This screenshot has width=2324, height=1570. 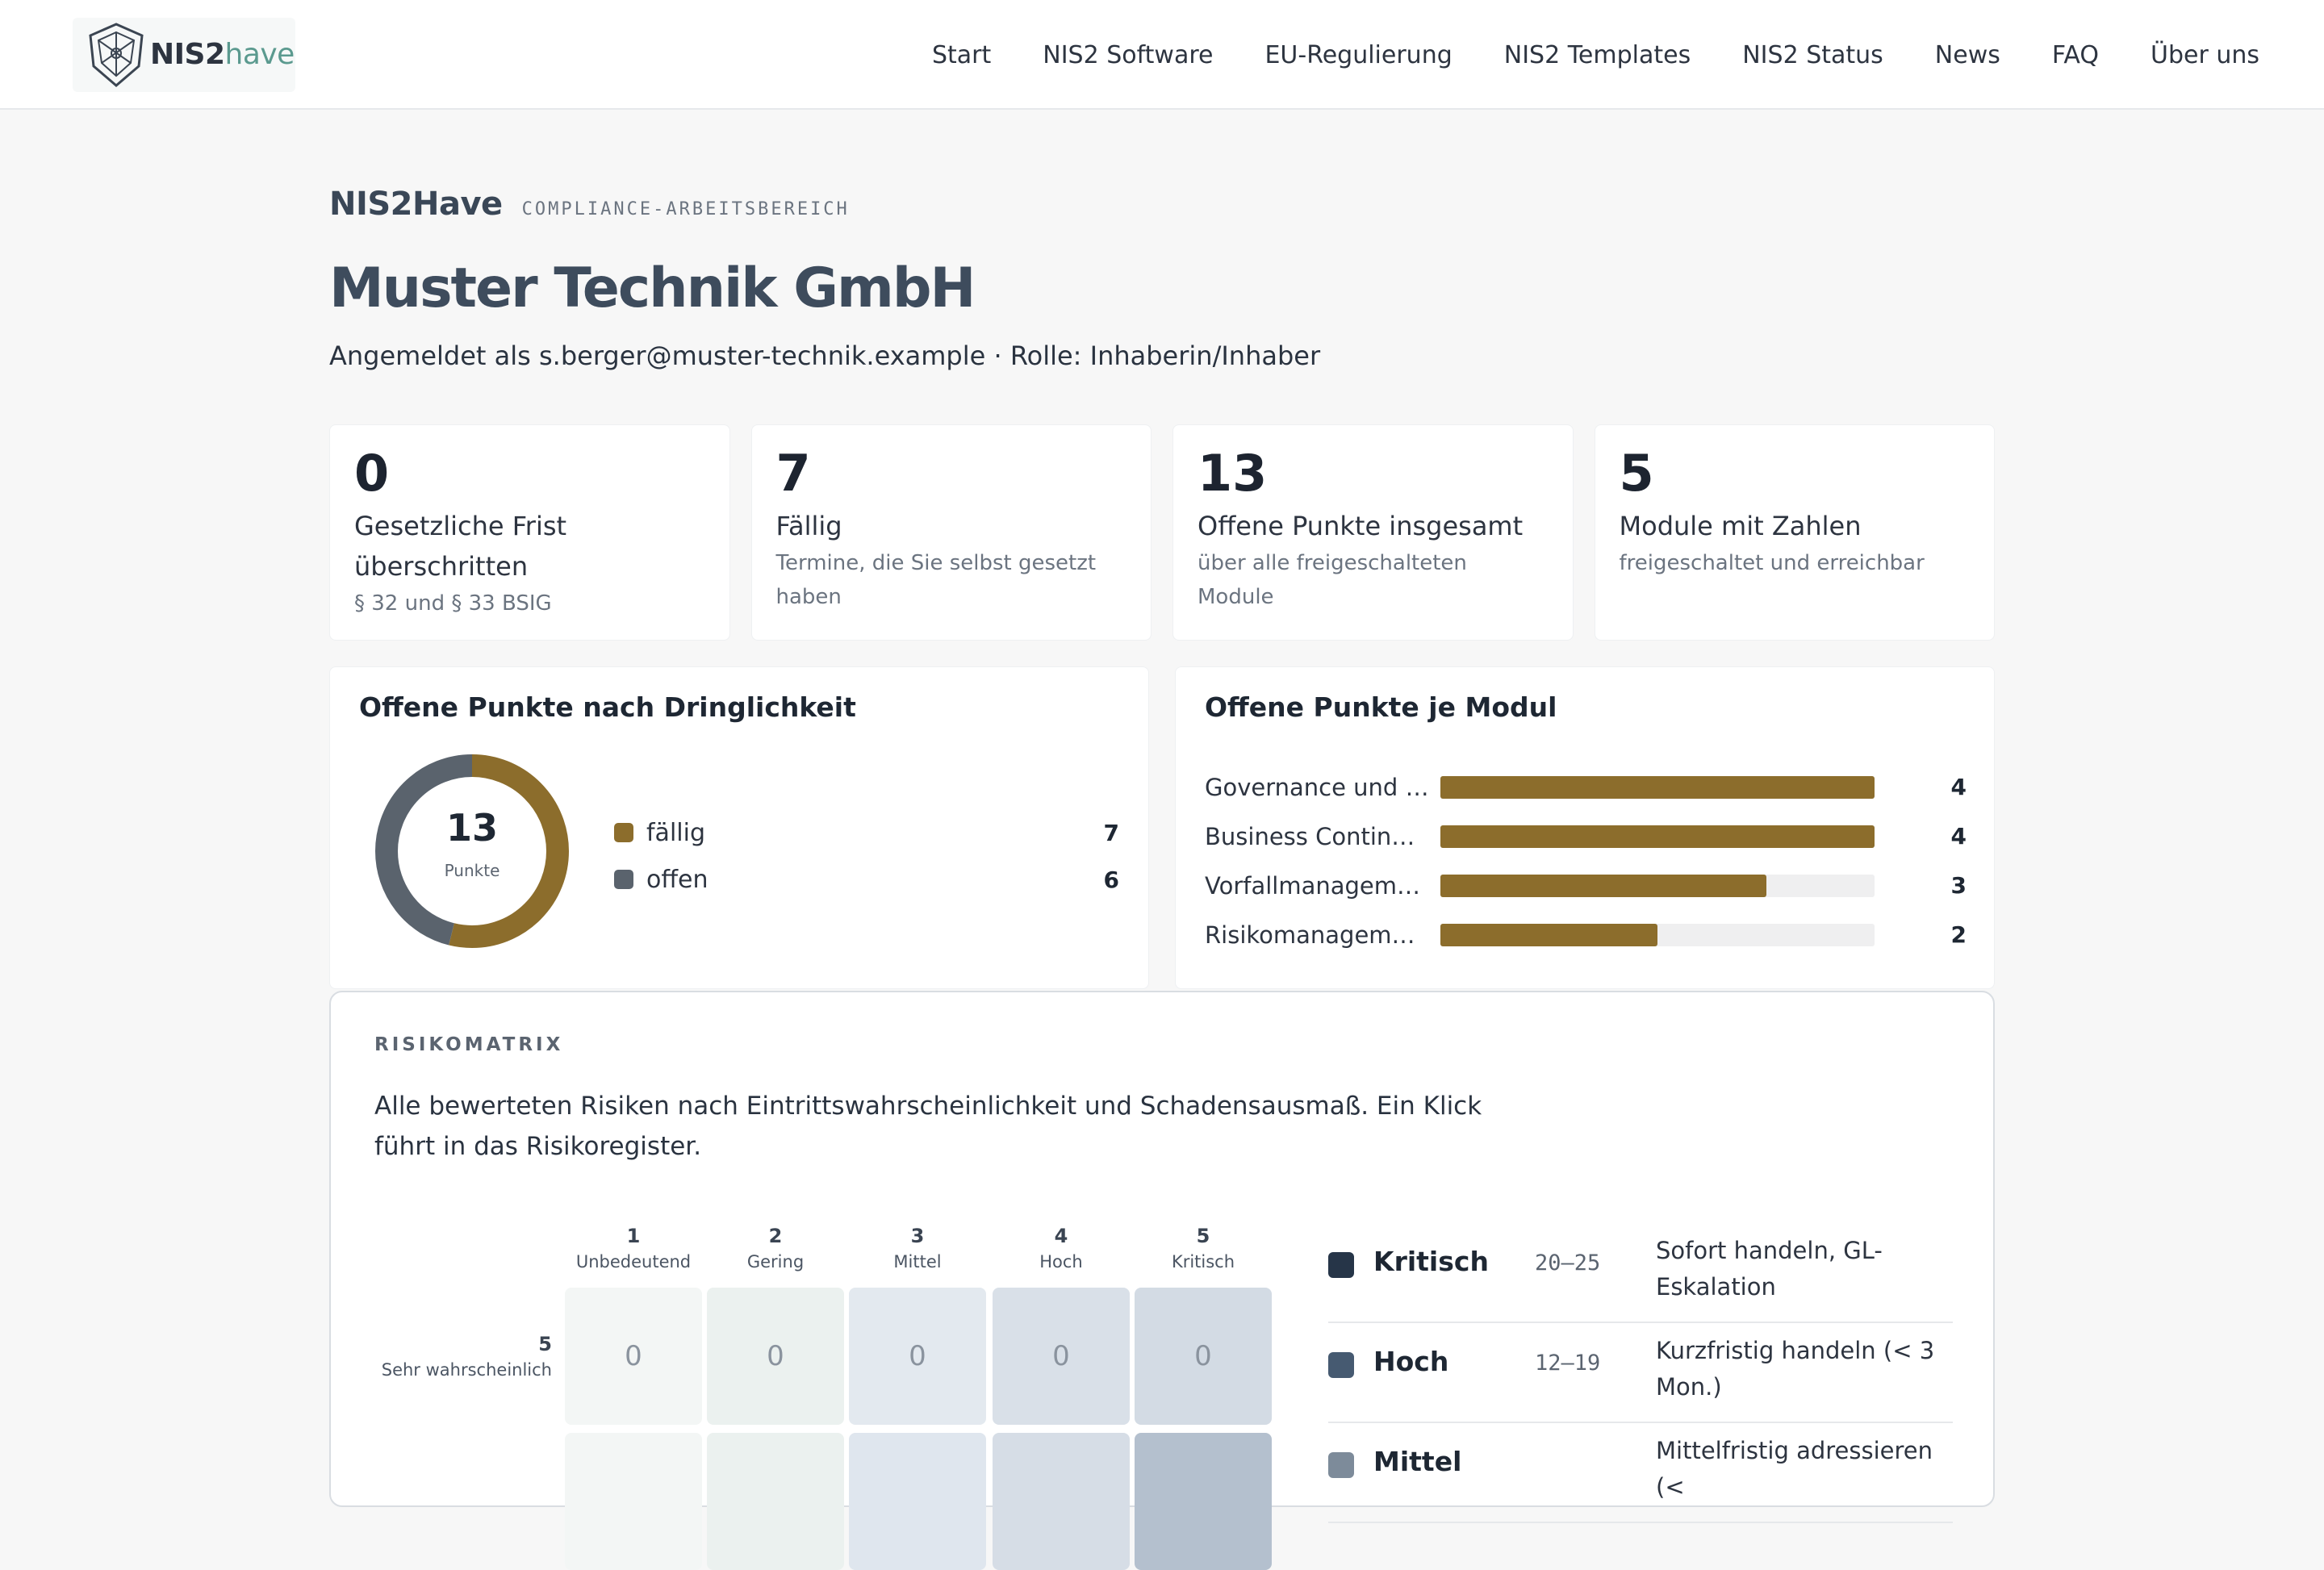 What do you see at coordinates (1795, 1369) in the screenshot?
I see `severity-description: Kurzfristig handeln (< 3 Mon.)` at bounding box center [1795, 1369].